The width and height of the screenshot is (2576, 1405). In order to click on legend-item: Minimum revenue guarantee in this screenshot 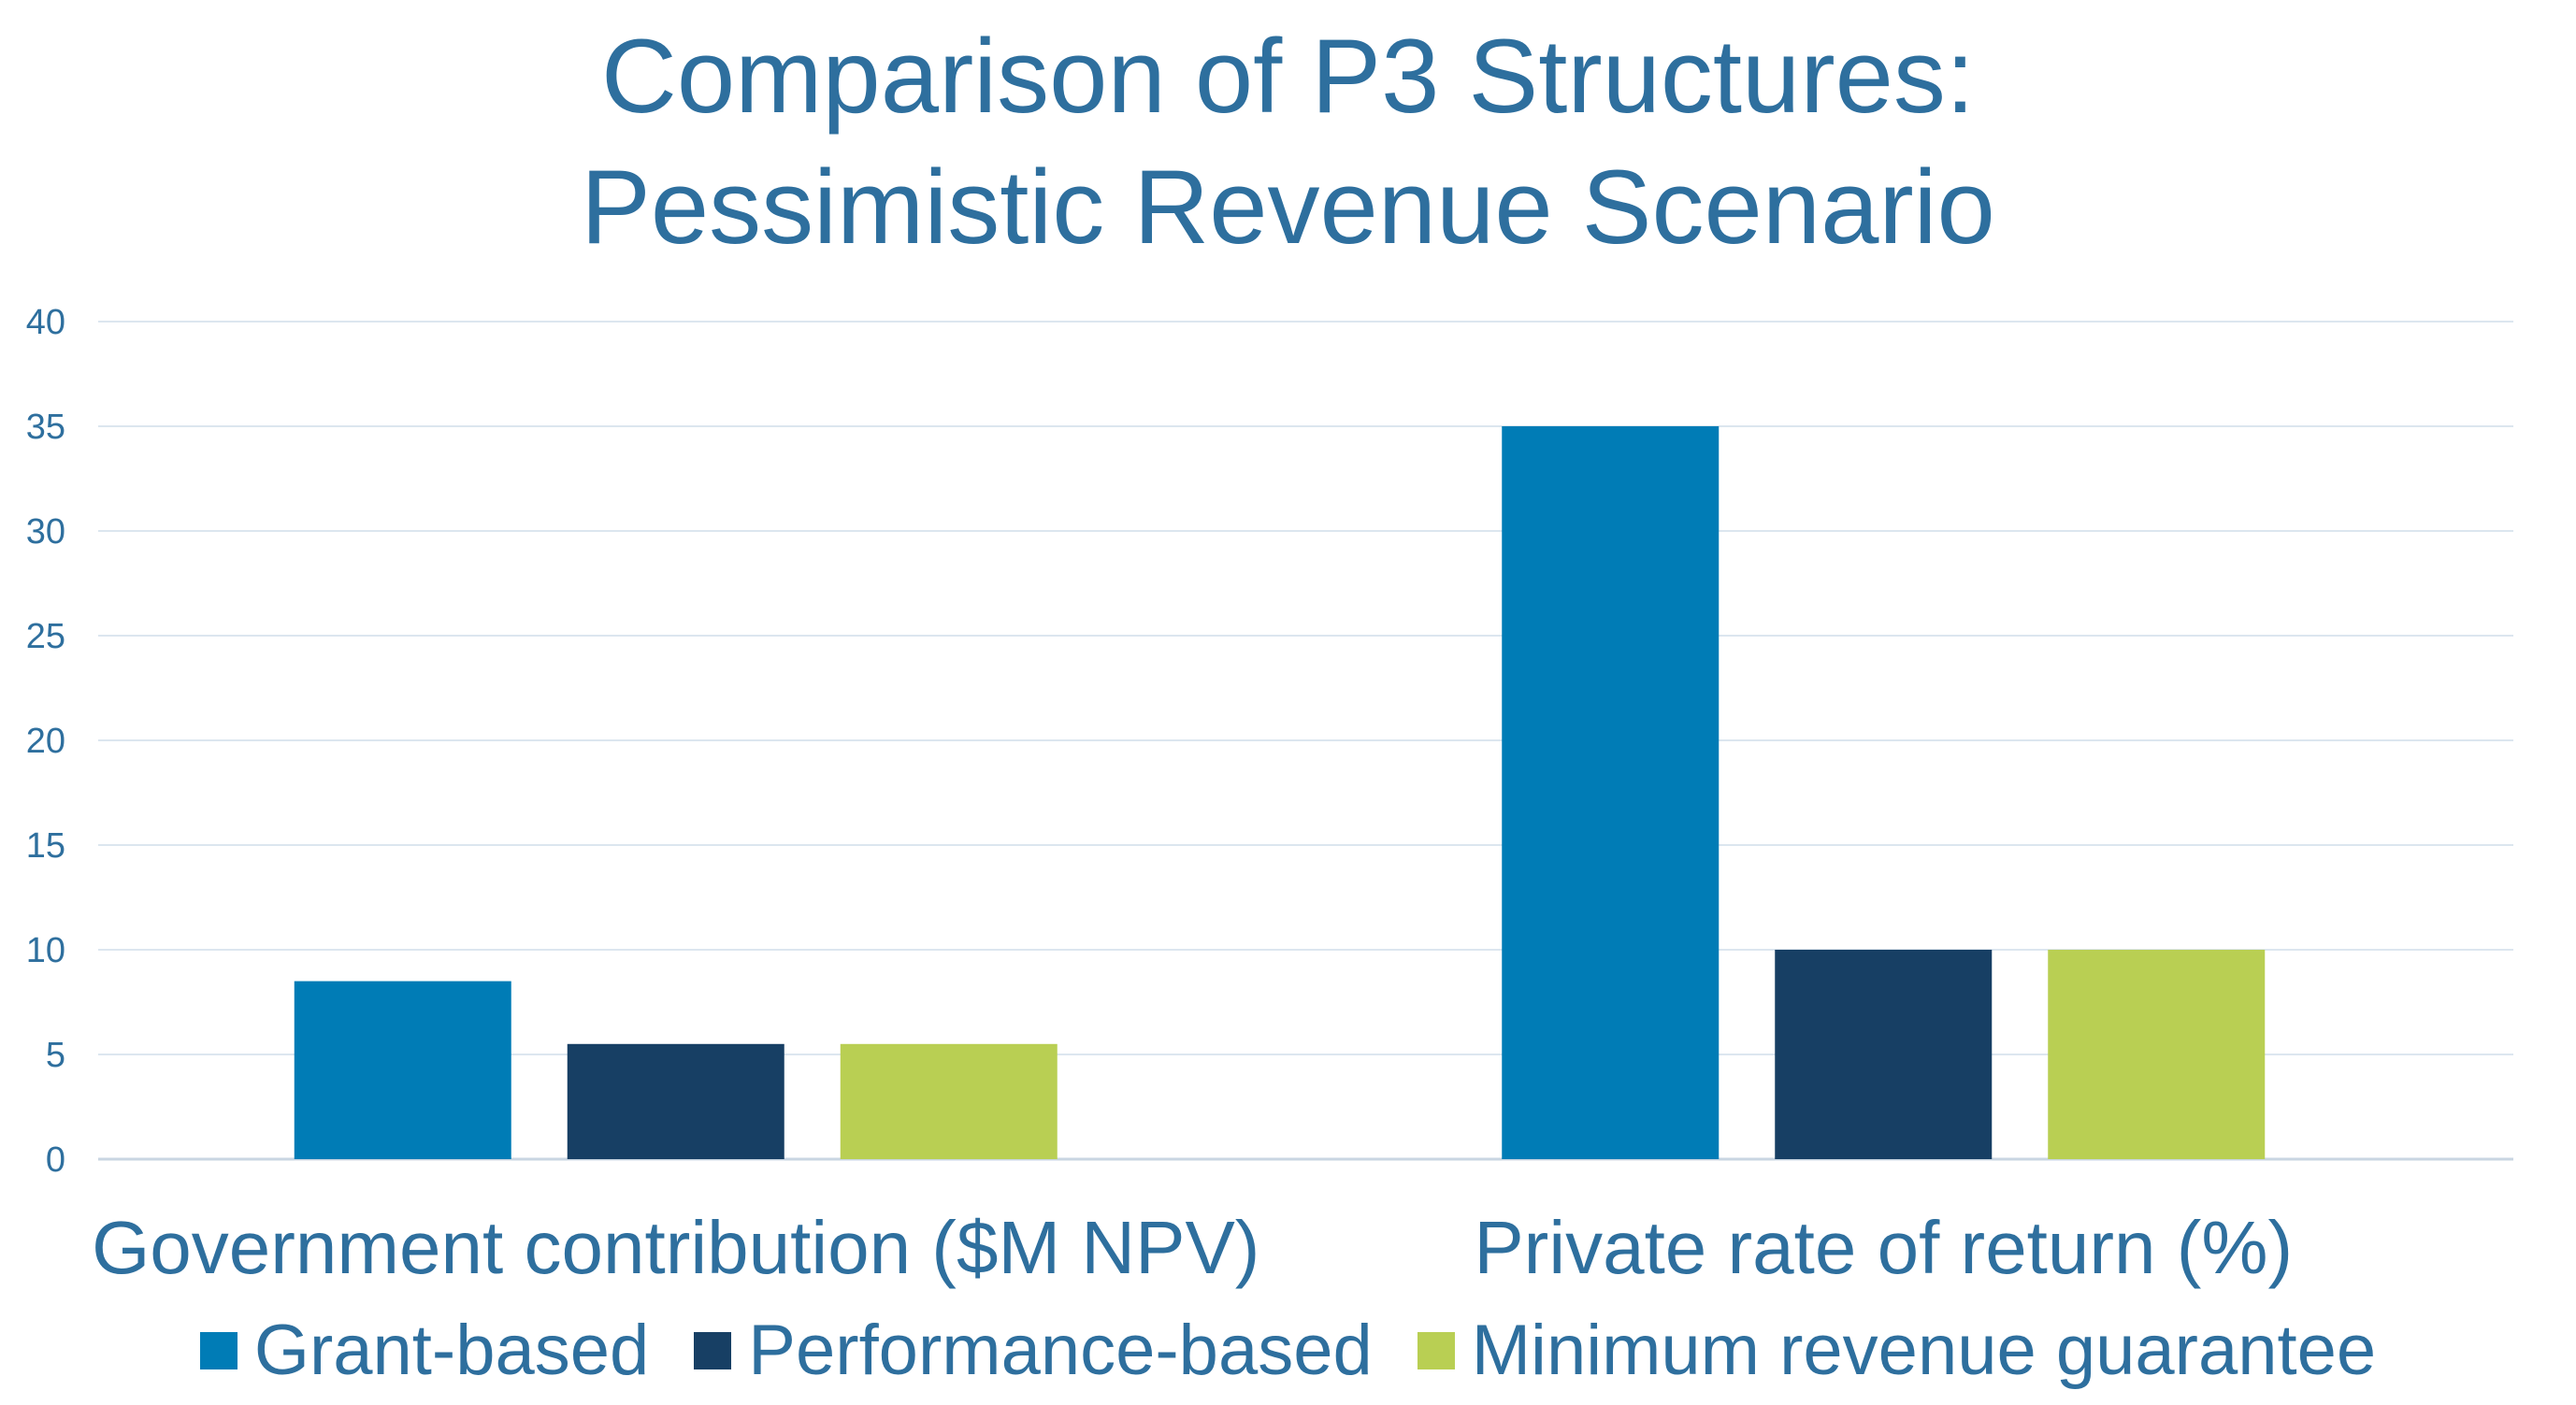, I will do `click(1897, 1351)`.